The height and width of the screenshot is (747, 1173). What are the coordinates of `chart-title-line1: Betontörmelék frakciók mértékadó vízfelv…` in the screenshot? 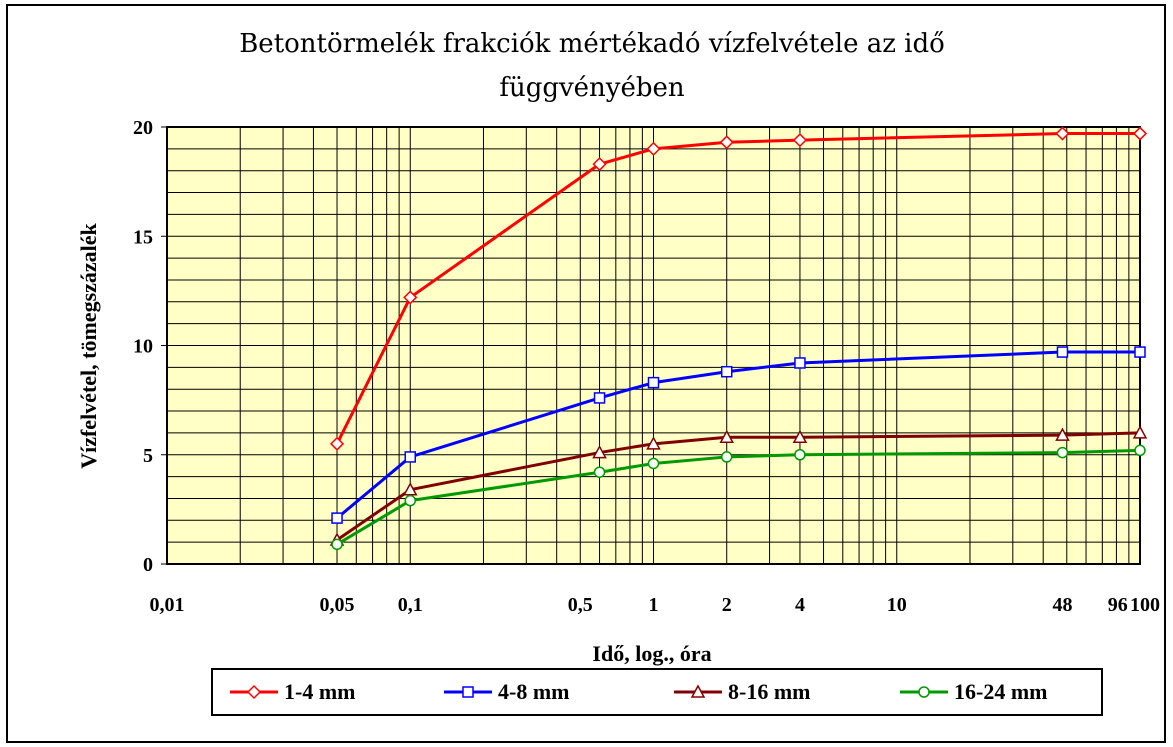 It's located at (592, 44).